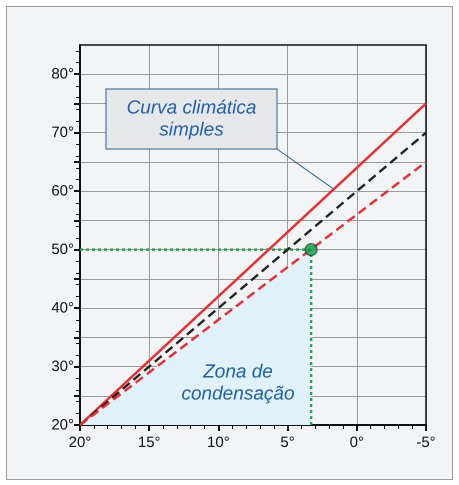 The height and width of the screenshot is (485, 459). I want to click on x-tick-label: 5°, so click(287, 442).